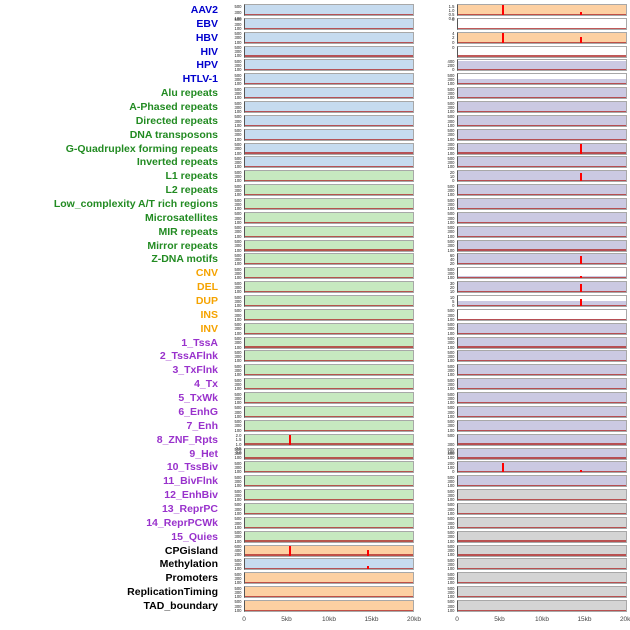 This screenshot has width=630, height=630. Describe the element at coordinates (624, 619) in the screenshot. I see `x-tick-label: 20kb` at that location.